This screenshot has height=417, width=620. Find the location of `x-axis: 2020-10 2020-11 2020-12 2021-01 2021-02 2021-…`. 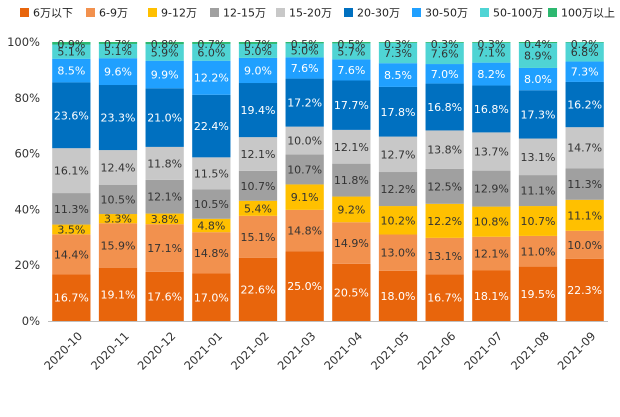

x-axis: 2020-10 2020-11 2020-12 2021-01 2021-02 2021-… is located at coordinates (324, 347).